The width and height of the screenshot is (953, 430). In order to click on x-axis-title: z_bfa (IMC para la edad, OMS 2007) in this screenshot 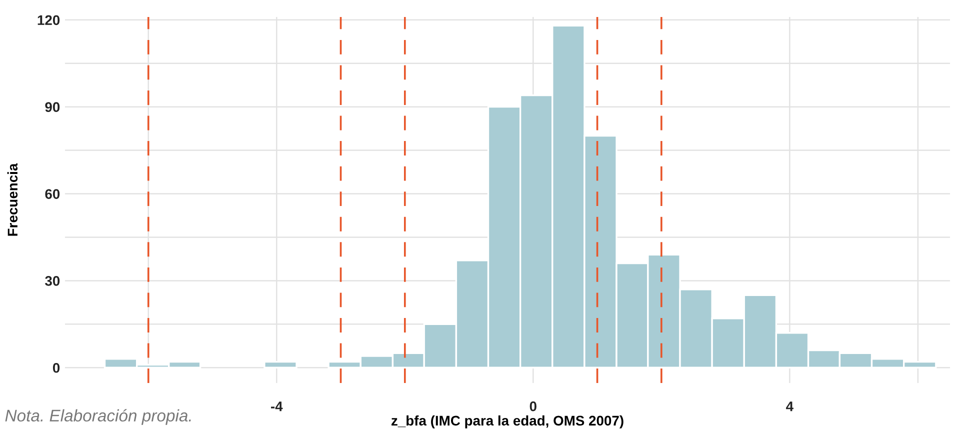, I will do `click(508, 421)`.